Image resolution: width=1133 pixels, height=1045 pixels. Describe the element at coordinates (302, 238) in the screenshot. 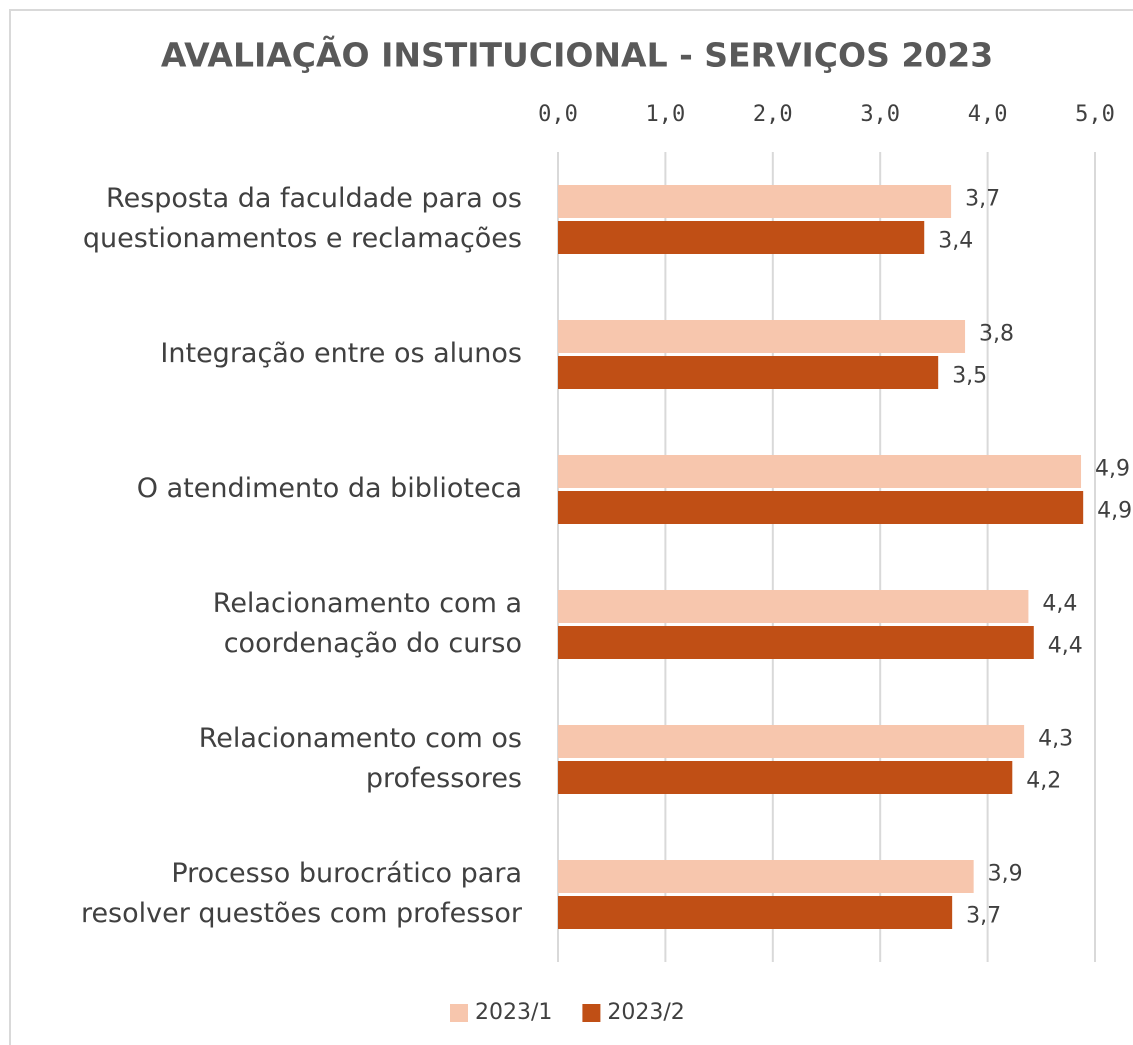

I see `y-tick-label: questionamentos e reclamações` at that location.